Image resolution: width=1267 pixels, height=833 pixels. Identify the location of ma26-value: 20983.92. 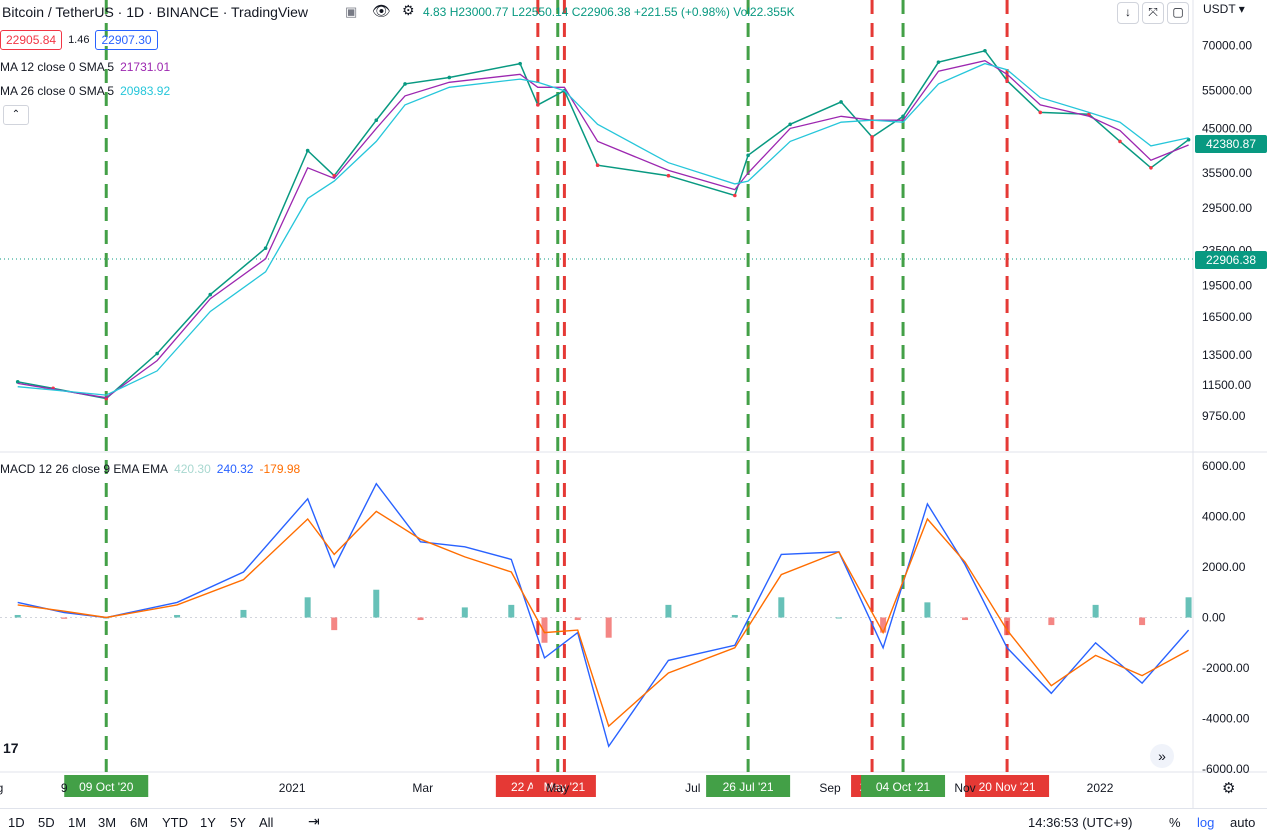
(145, 91).